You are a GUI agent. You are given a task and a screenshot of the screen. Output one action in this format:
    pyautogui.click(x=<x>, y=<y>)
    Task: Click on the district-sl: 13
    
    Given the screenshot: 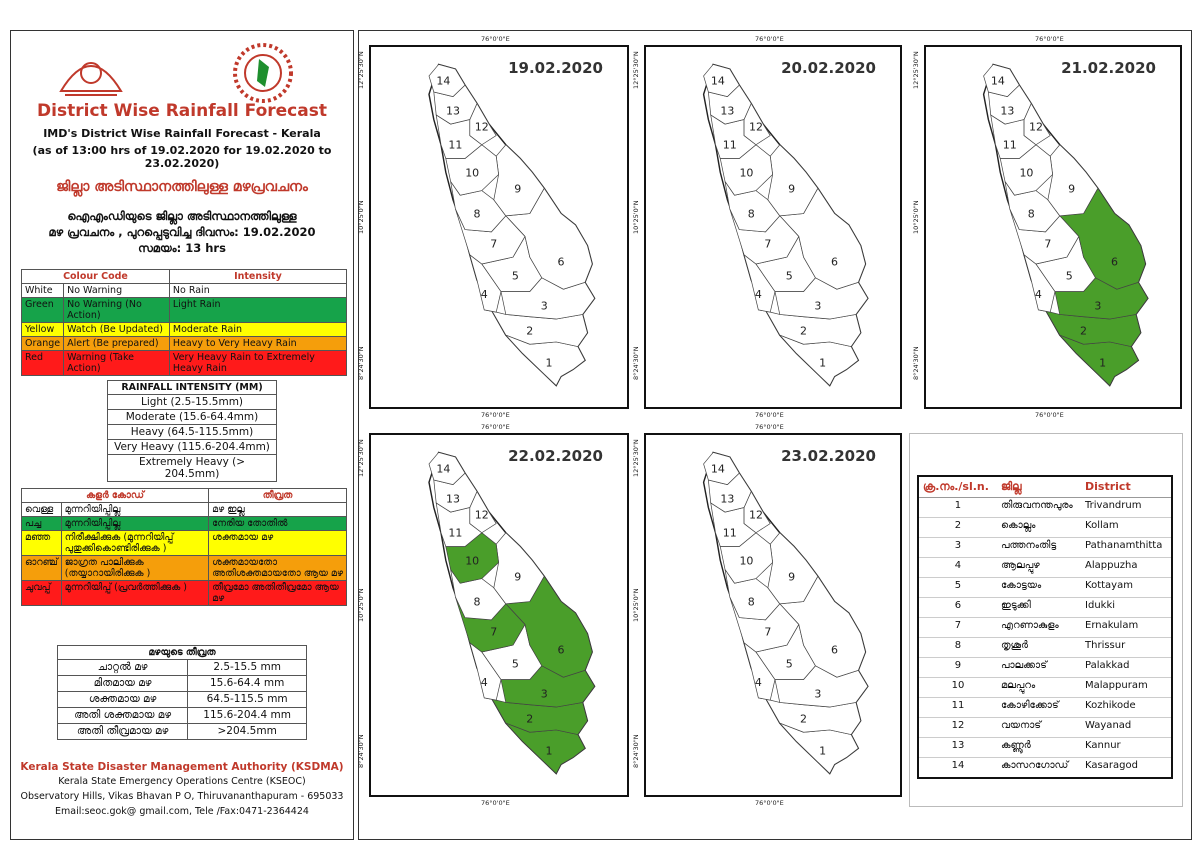 What is the action you would take?
    pyautogui.click(x=957, y=747)
    